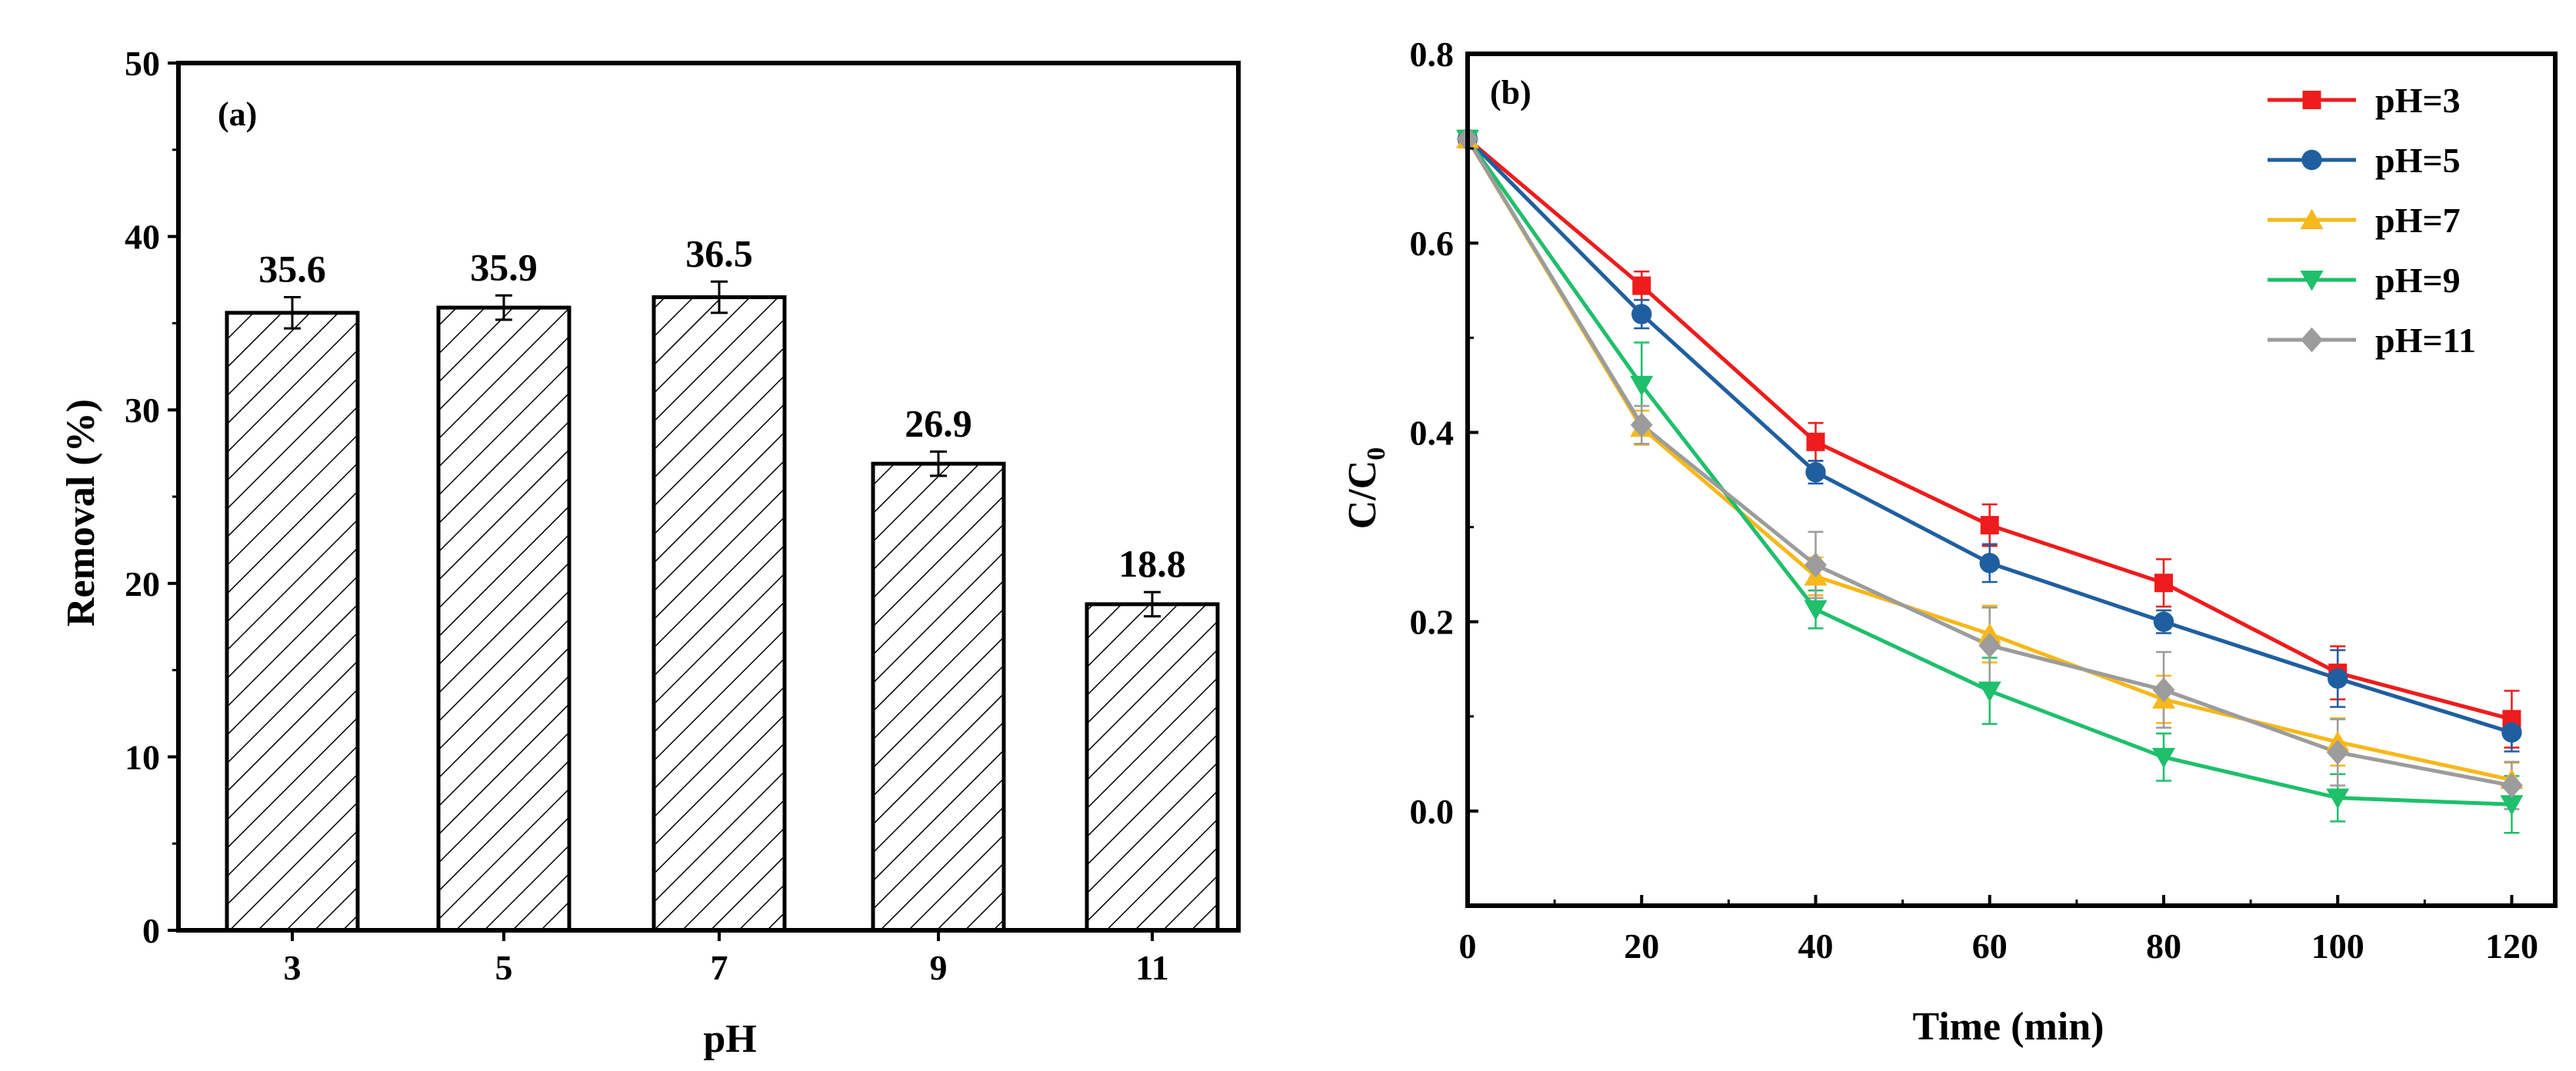 The image size is (2576, 1071). Describe the element at coordinates (2163, 946) in the screenshot. I see `x-tick-label: 80` at that location.